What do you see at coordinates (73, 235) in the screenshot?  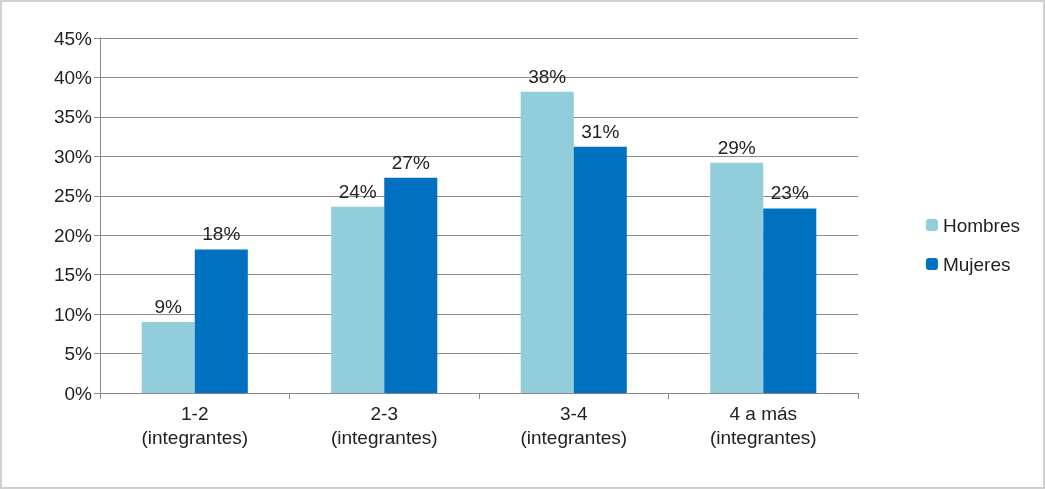 I see `y-tick-label: 20%` at bounding box center [73, 235].